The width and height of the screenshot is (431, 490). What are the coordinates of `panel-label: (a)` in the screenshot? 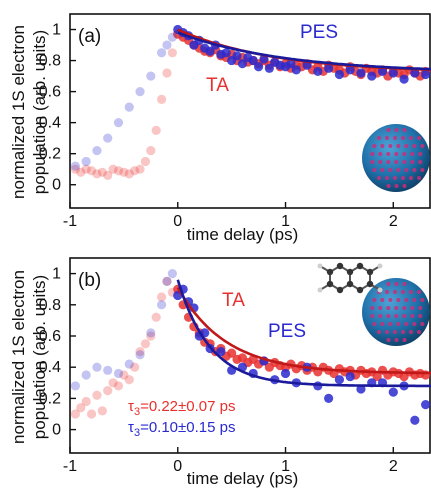 It's located at (89, 36).